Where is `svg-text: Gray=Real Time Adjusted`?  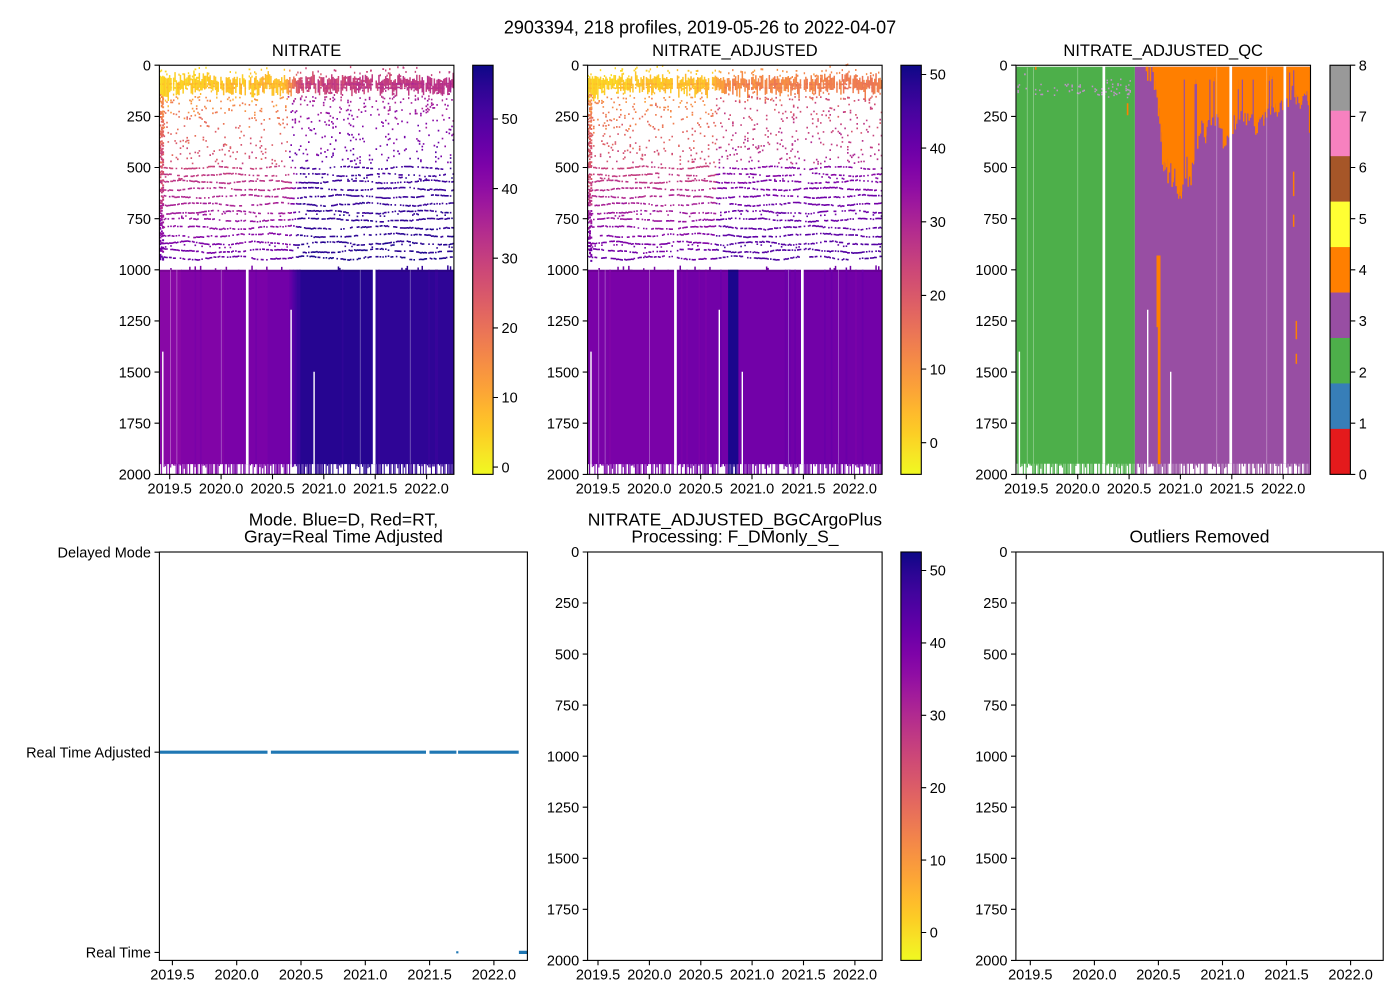 svg-text: Gray=Real Time Adjusted is located at coordinates (343, 537).